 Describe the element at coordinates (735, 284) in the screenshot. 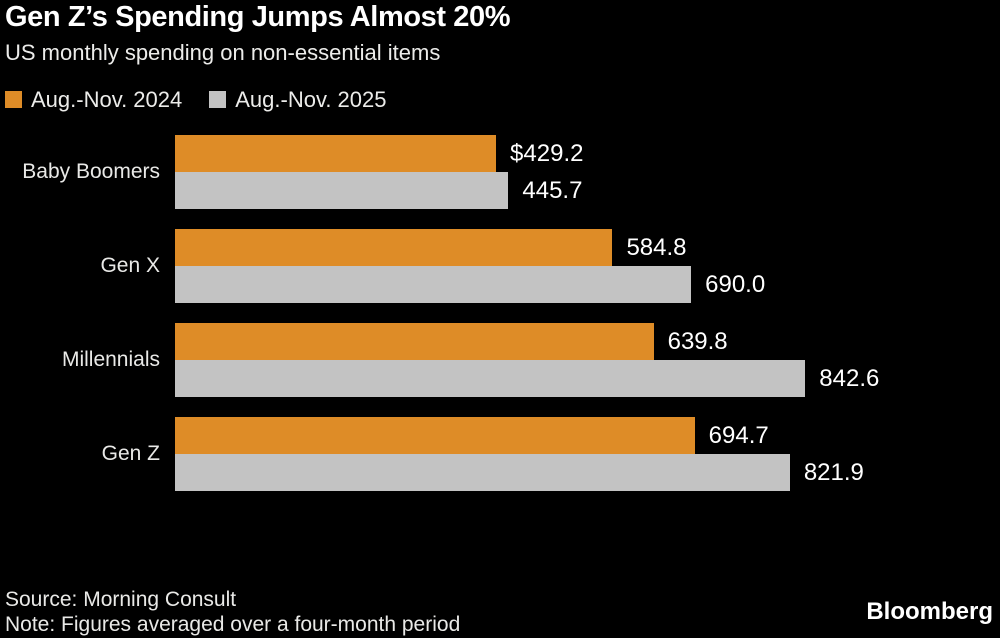

I see `value-label: 690.0` at that location.